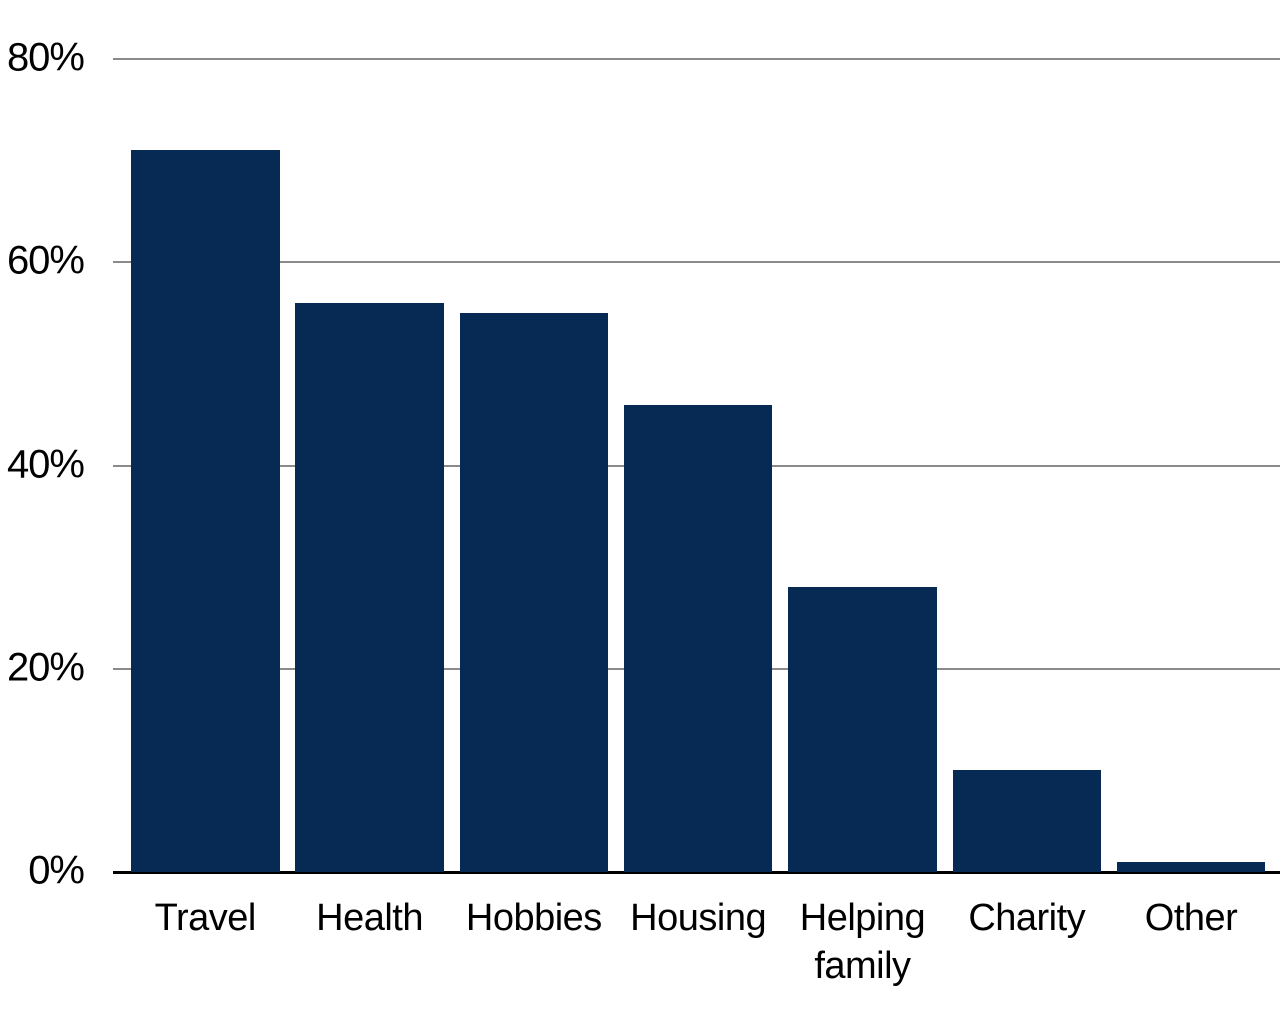  What do you see at coordinates (205, 511) in the screenshot?
I see `bar-travel` at bounding box center [205, 511].